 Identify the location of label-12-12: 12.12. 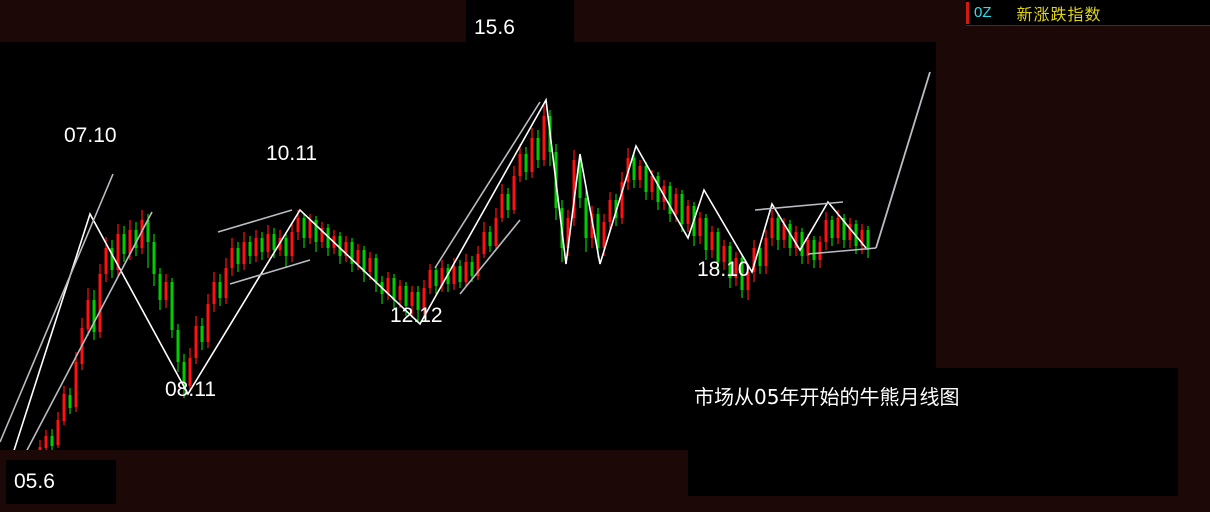
(416, 315).